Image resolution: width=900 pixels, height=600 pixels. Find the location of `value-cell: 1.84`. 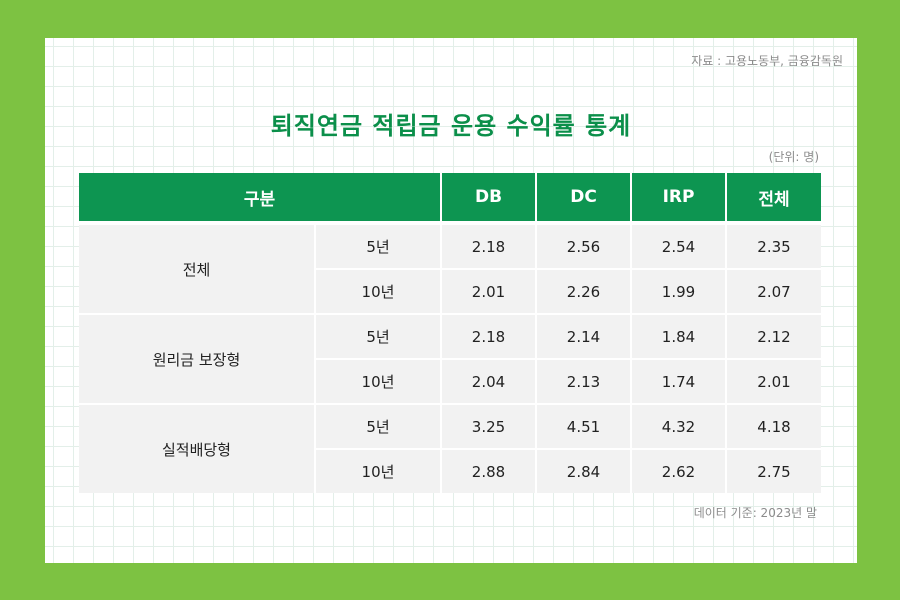

value-cell: 1.84 is located at coordinates (679, 336).